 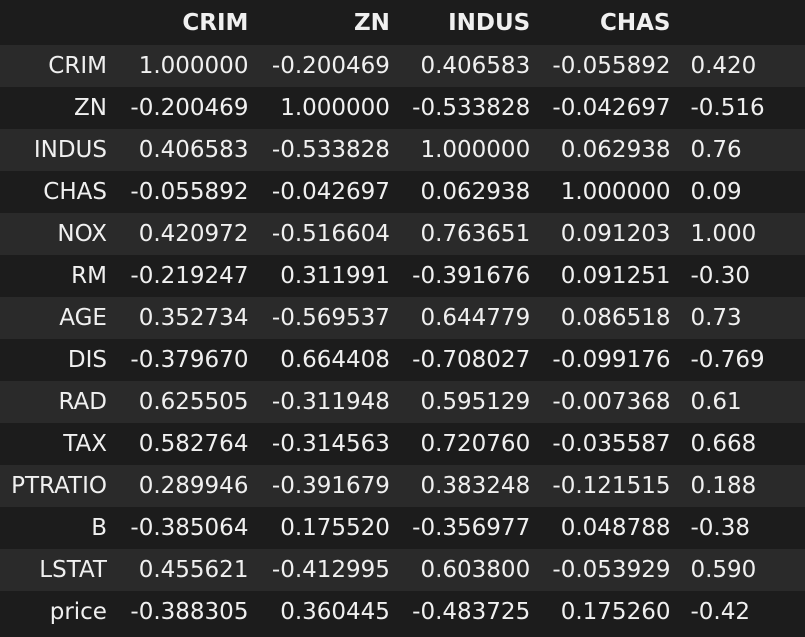 What do you see at coordinates (193, 318) in the screenshot?
I see `table-cell: 0.352734` at bounding box center [193, 318].